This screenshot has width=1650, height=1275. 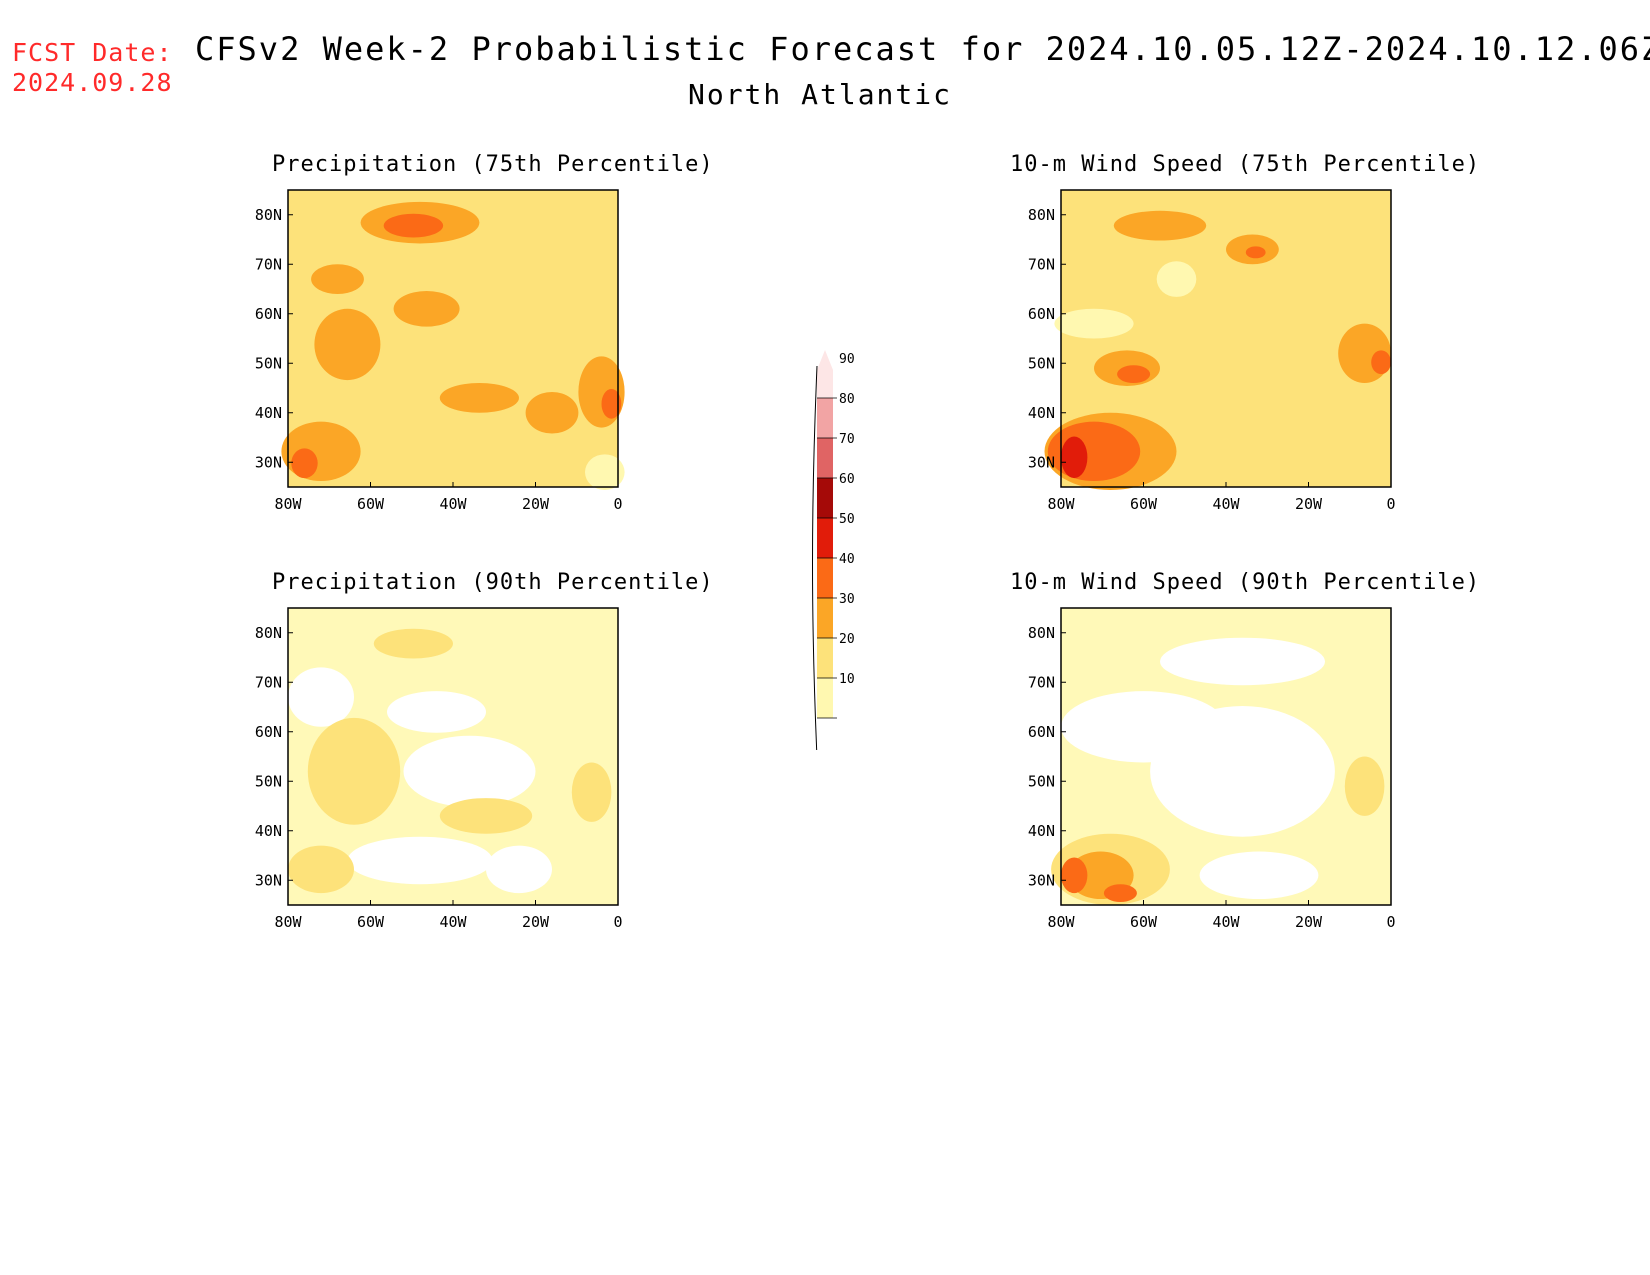 I want to click on colorbar: 10 20 30 40 50 60 70 80 90, so click(x=833, y=550).